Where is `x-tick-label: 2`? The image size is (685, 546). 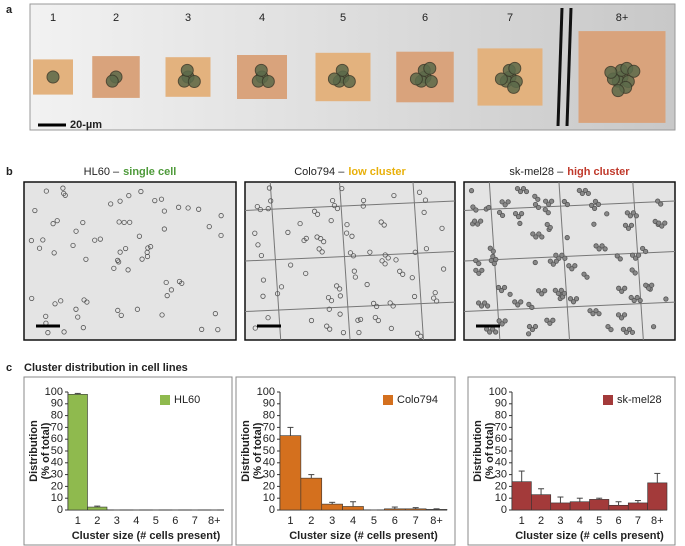
x-tick-label: 2 is located at coordinates (311, 521).